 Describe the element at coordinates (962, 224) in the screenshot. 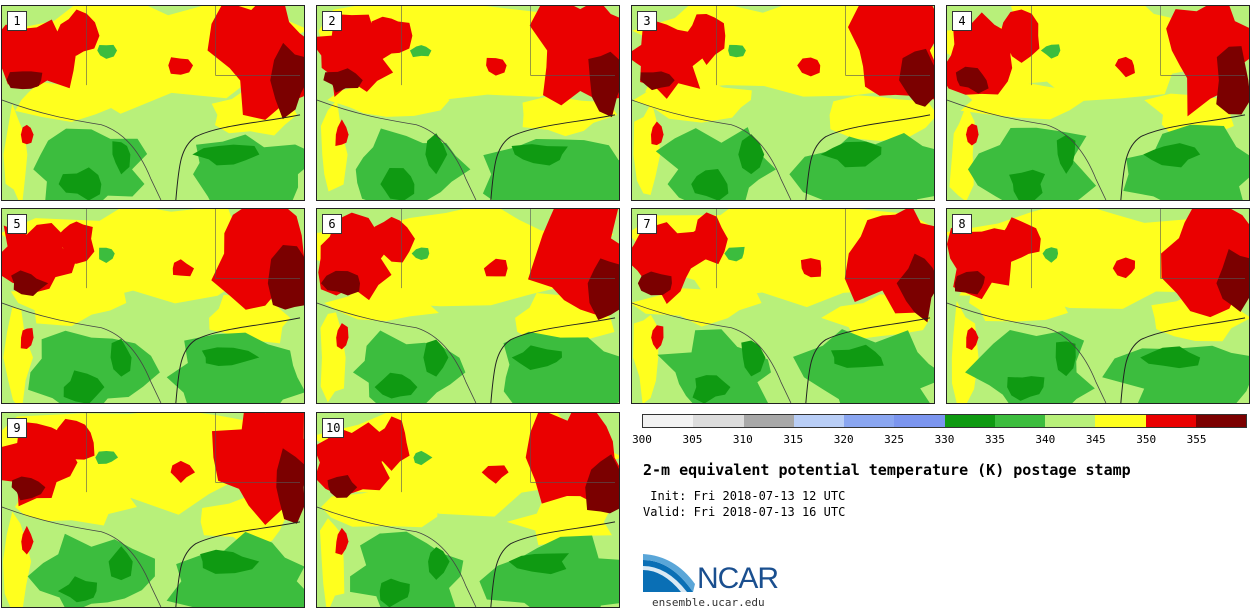

I see `stamp-label: 8` at that location.